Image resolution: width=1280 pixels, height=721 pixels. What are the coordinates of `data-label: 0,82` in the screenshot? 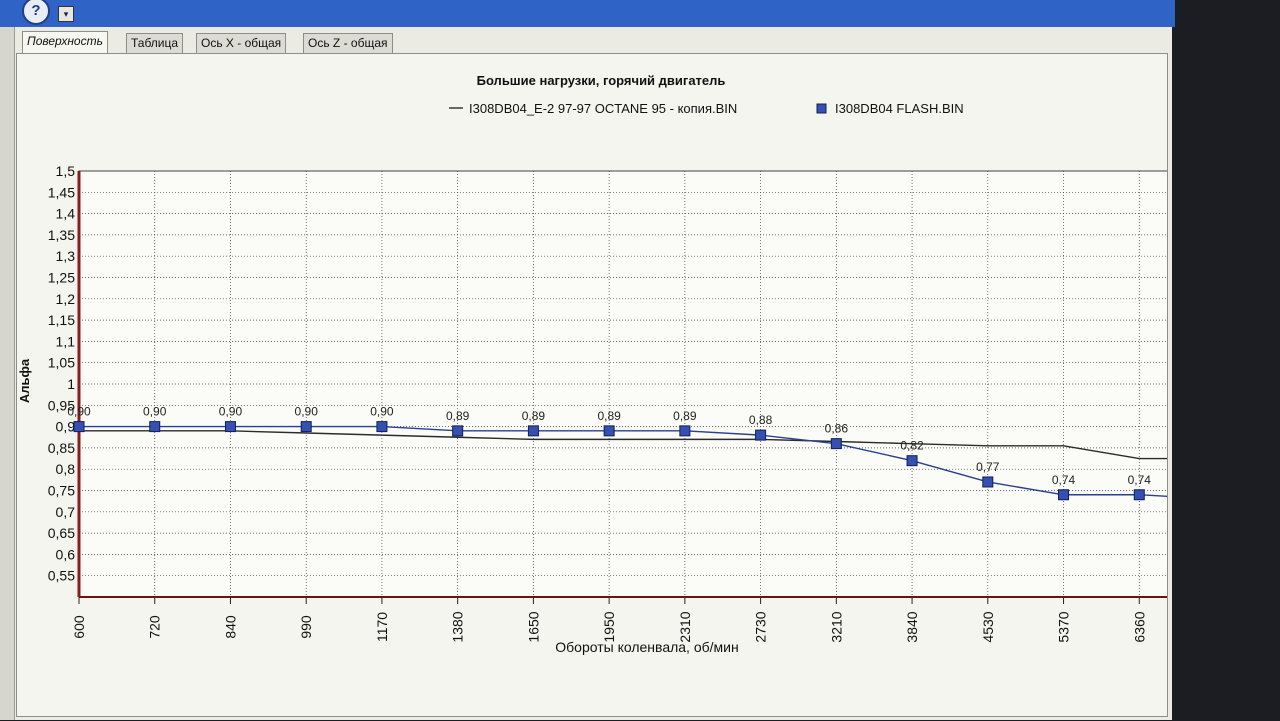 It's located at (912, 446).